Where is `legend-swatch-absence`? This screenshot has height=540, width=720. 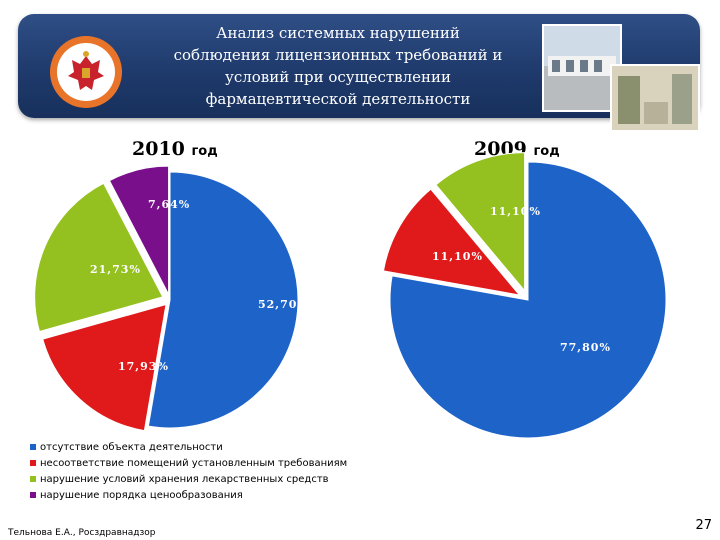 legend-swatch-absence is located at coordinates (33, 447).